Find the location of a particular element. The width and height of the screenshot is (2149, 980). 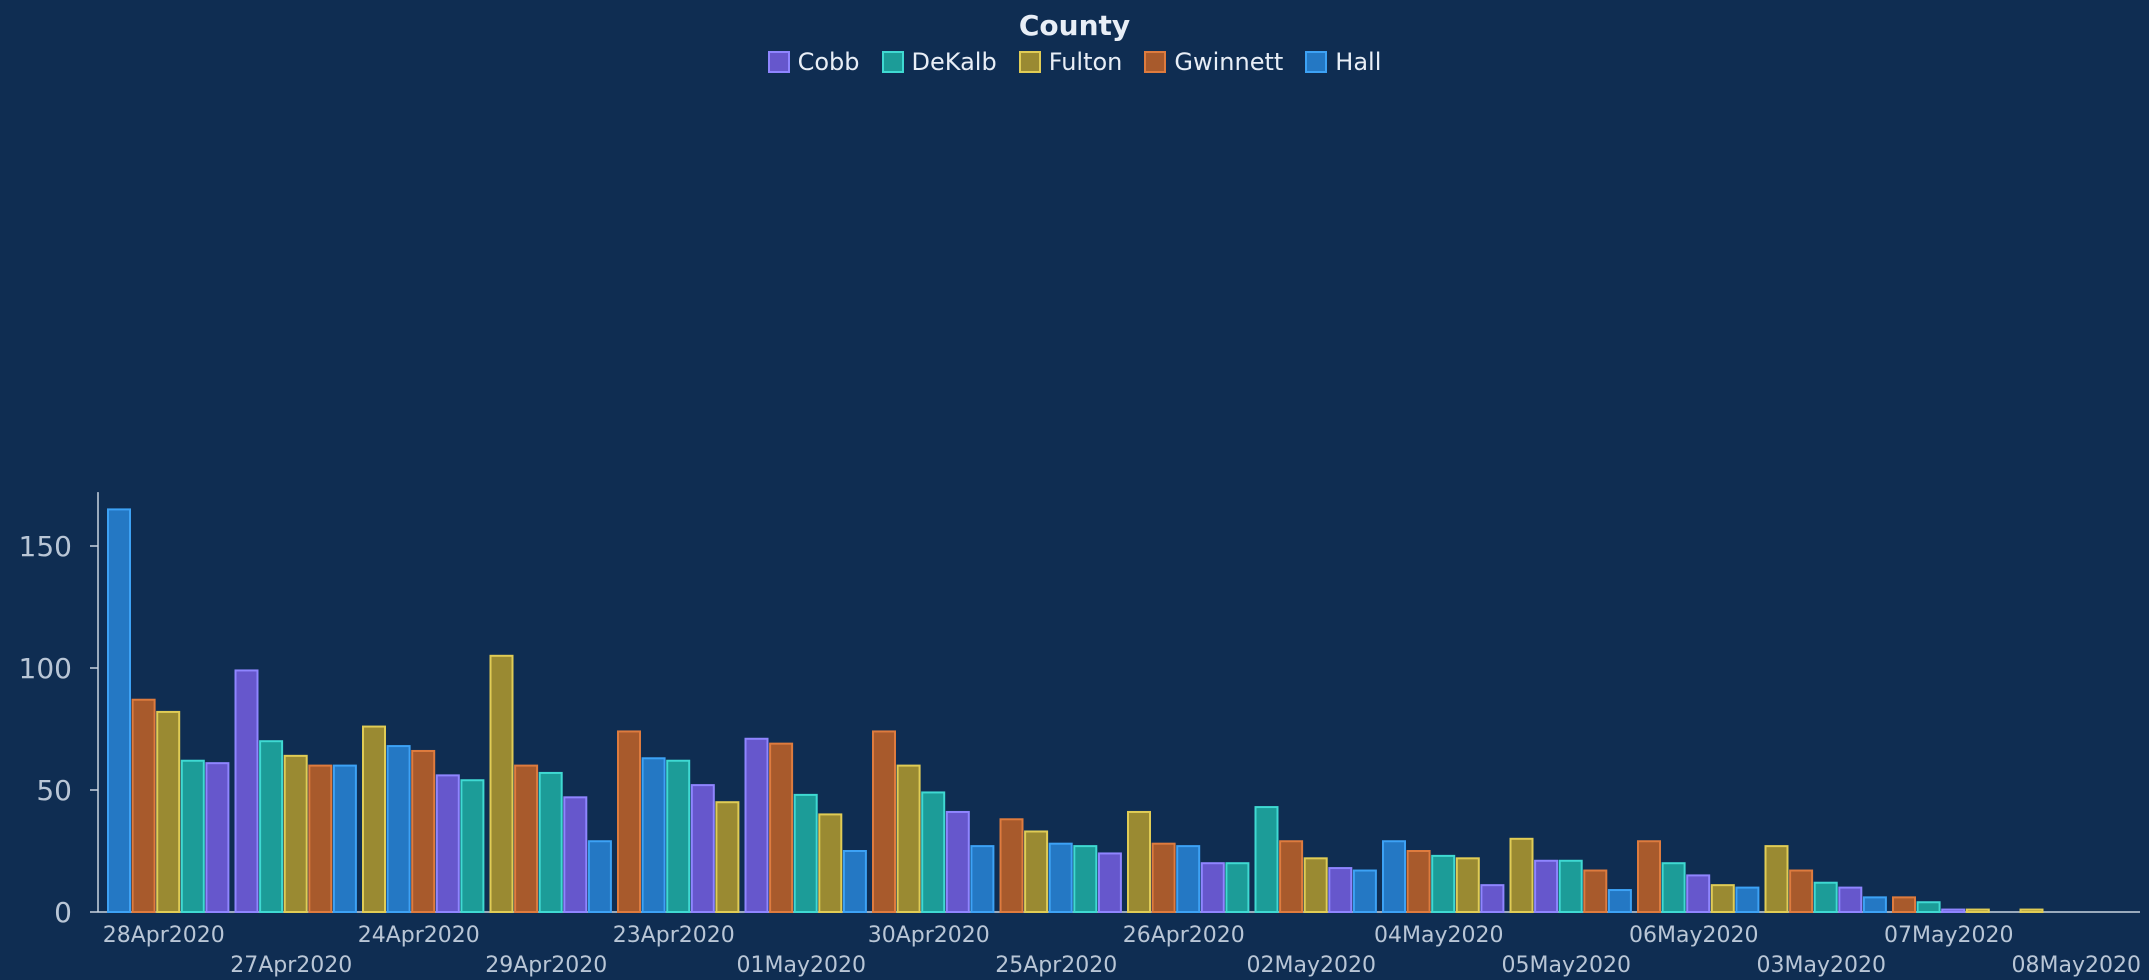

legend-item-gwinnett: Gwinnett is located at coordinates (1213, 62).